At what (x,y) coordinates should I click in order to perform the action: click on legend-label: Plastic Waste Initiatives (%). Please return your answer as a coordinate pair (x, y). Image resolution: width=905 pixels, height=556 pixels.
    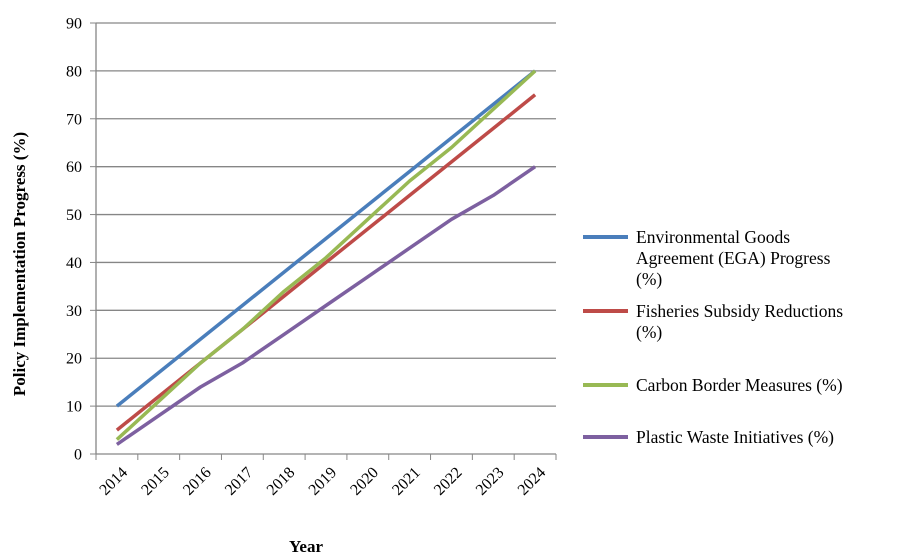
    Looking at the image, I should click on (735, 437).